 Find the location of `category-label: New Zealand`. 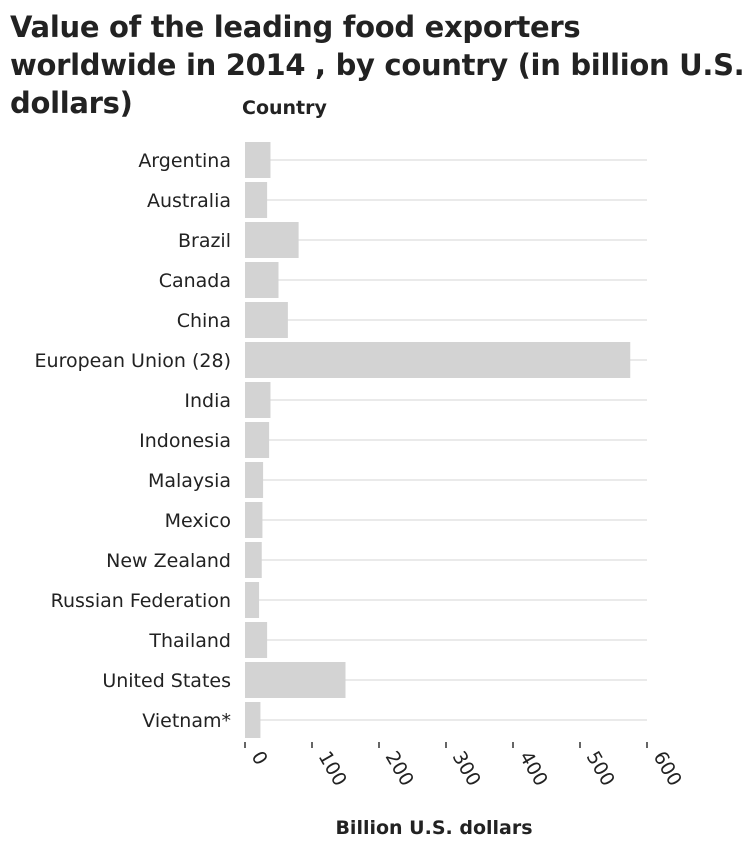

category-label: New Zealand is located at coordinates (168, 561).